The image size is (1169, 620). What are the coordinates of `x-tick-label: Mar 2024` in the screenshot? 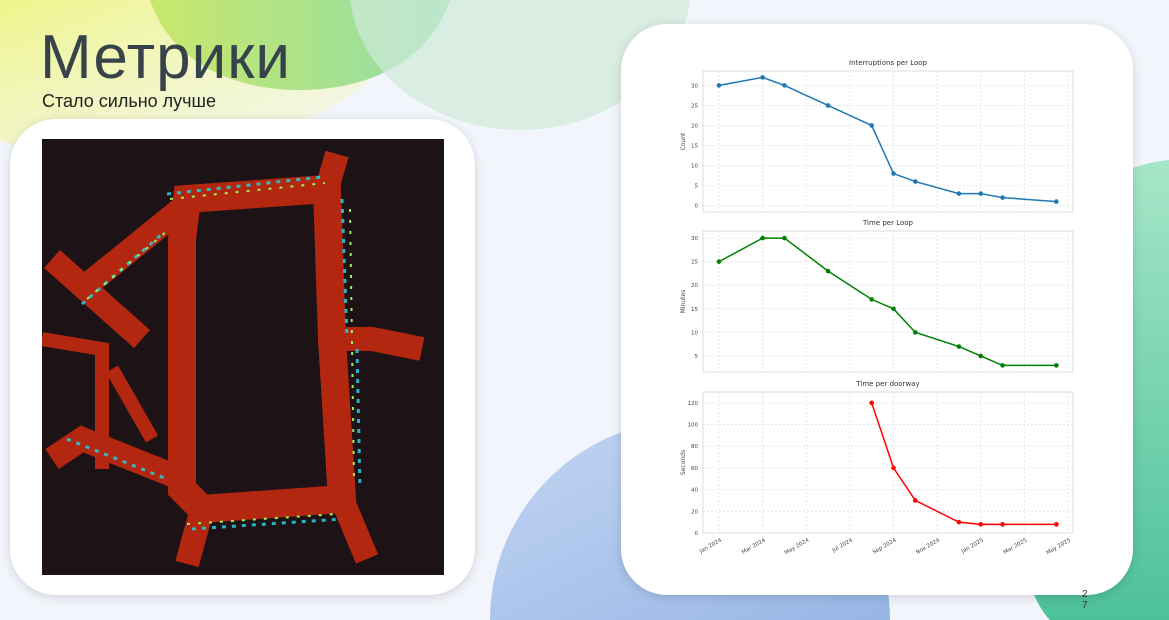 It's located at (754, 546).